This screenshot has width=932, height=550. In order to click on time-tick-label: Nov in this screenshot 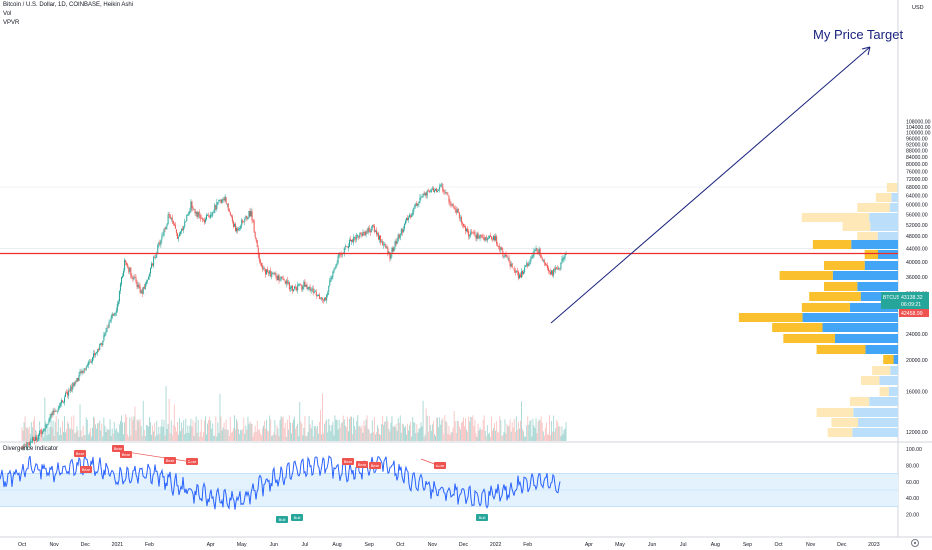, I will do `click(811, 545)`.